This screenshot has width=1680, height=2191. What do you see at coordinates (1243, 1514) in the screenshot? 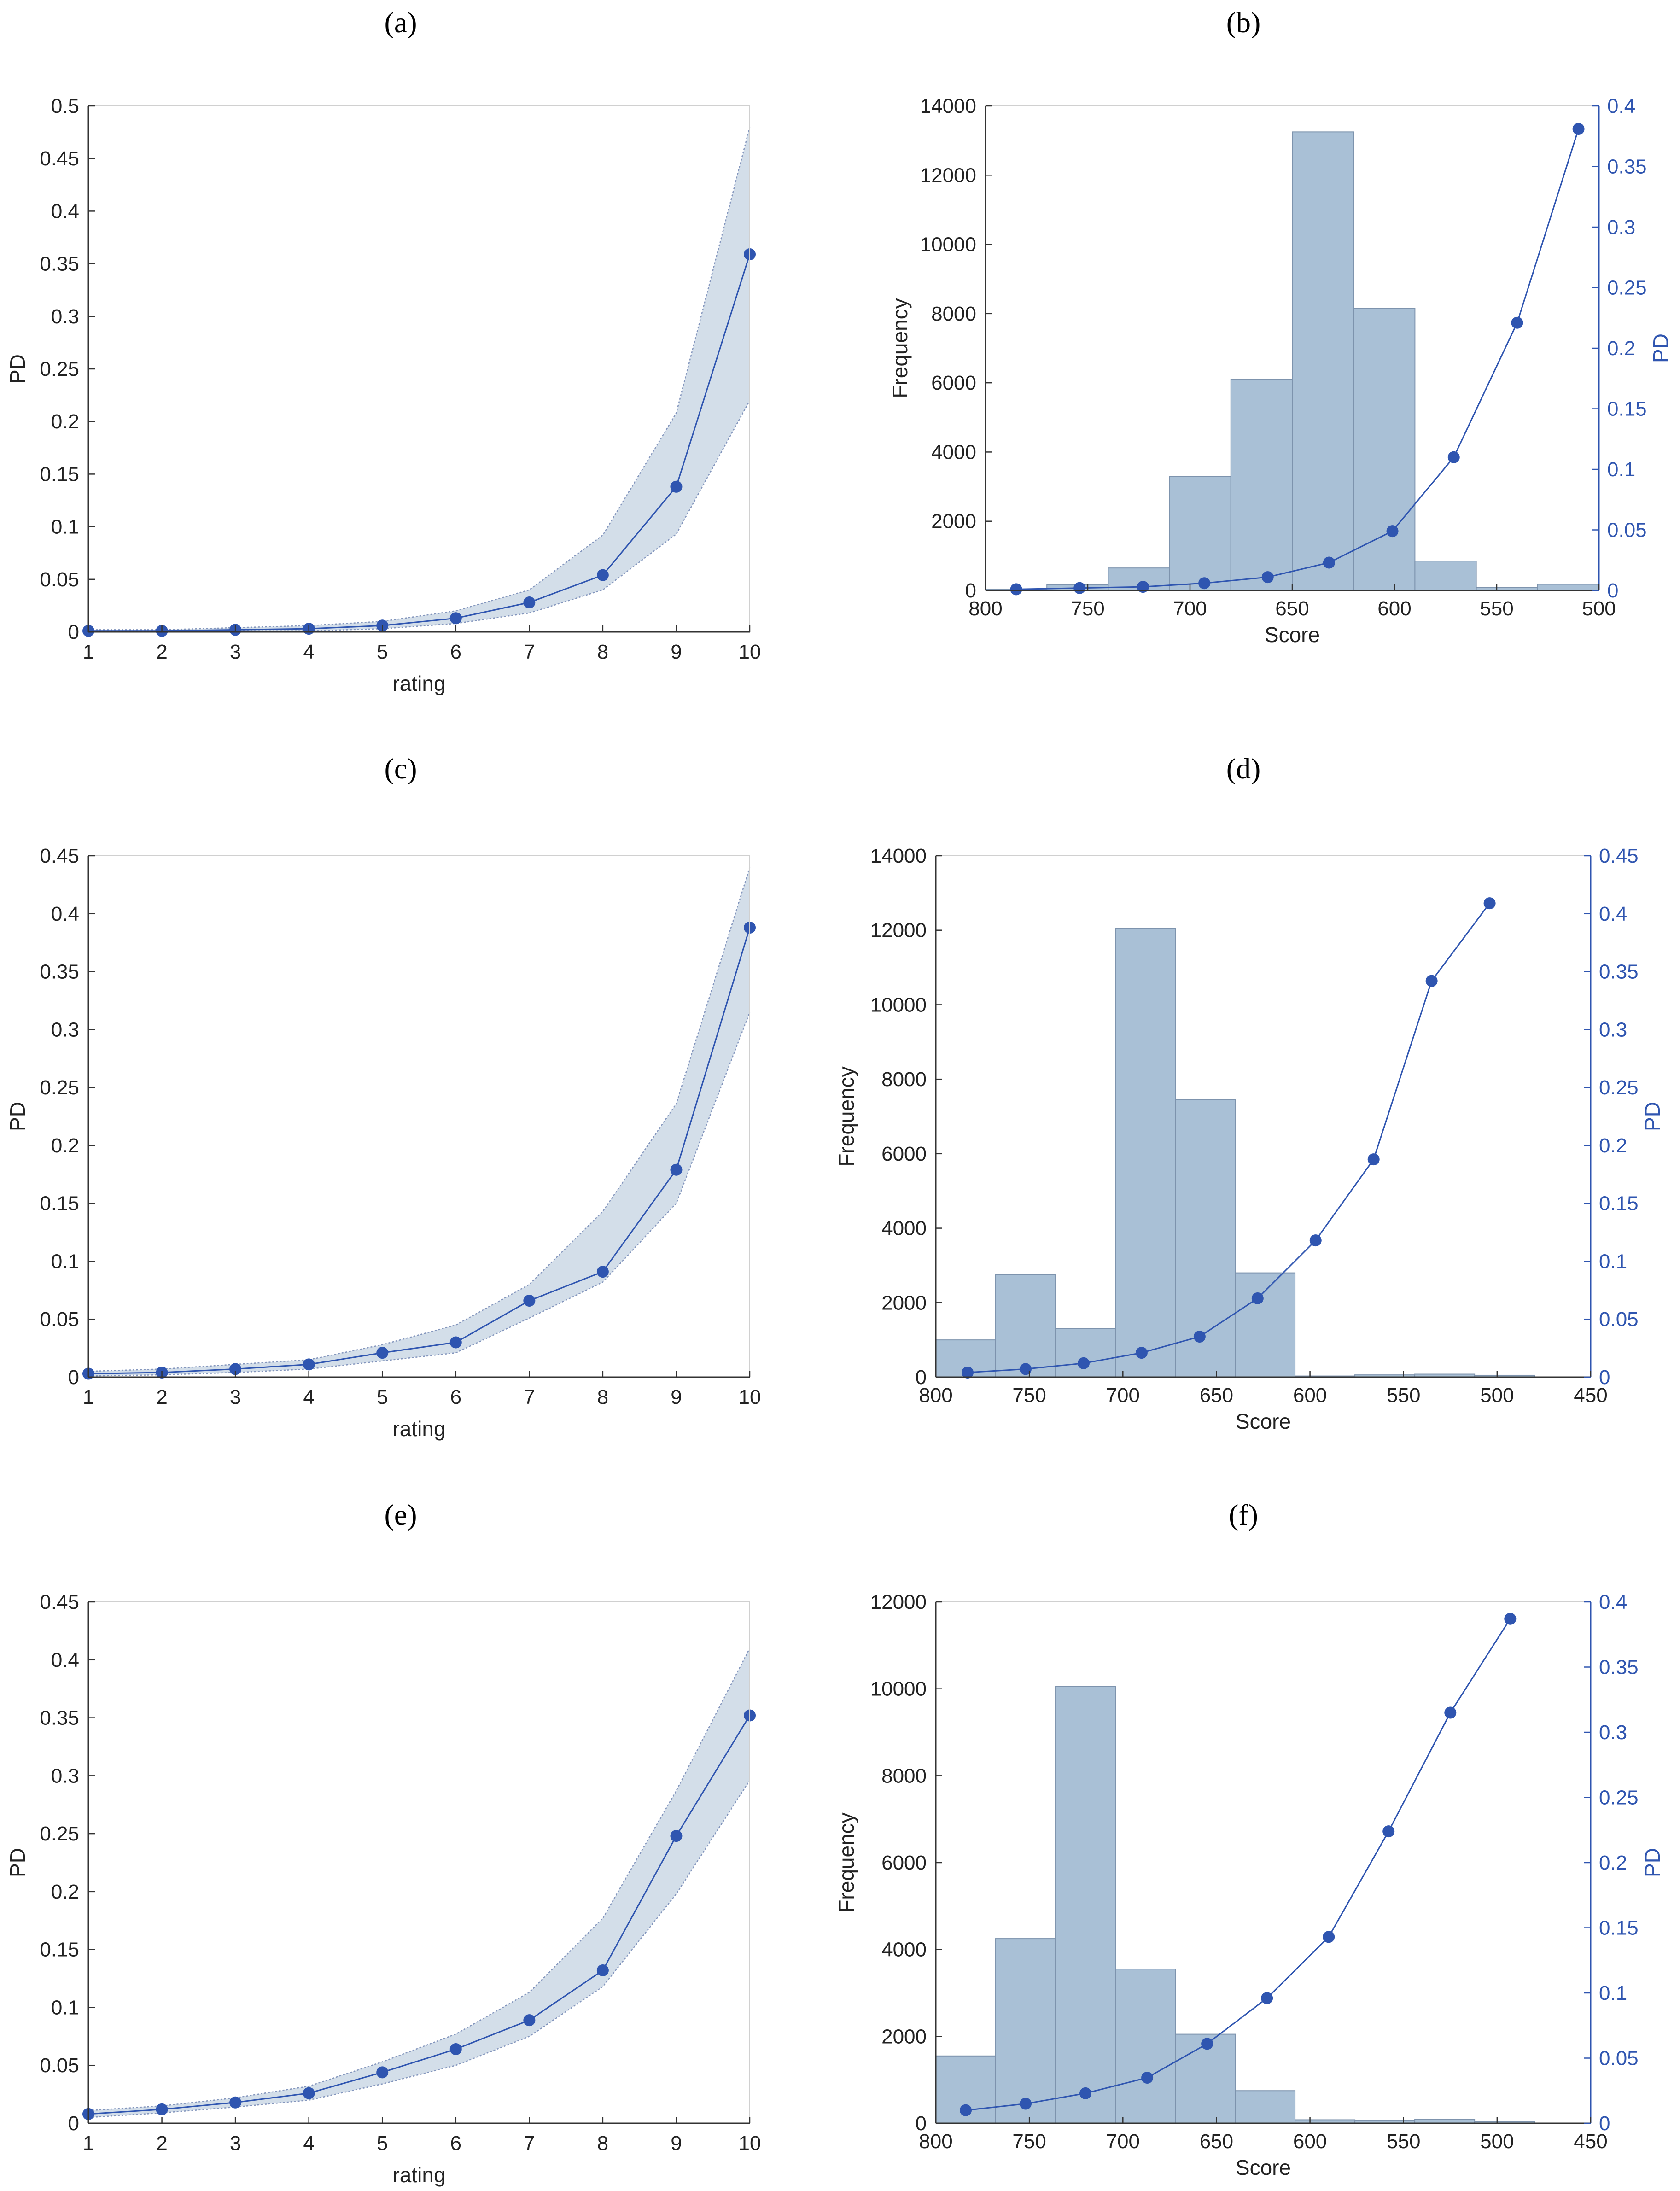
I see `panel-label: (f)` at bounding box center [1243, 1514].